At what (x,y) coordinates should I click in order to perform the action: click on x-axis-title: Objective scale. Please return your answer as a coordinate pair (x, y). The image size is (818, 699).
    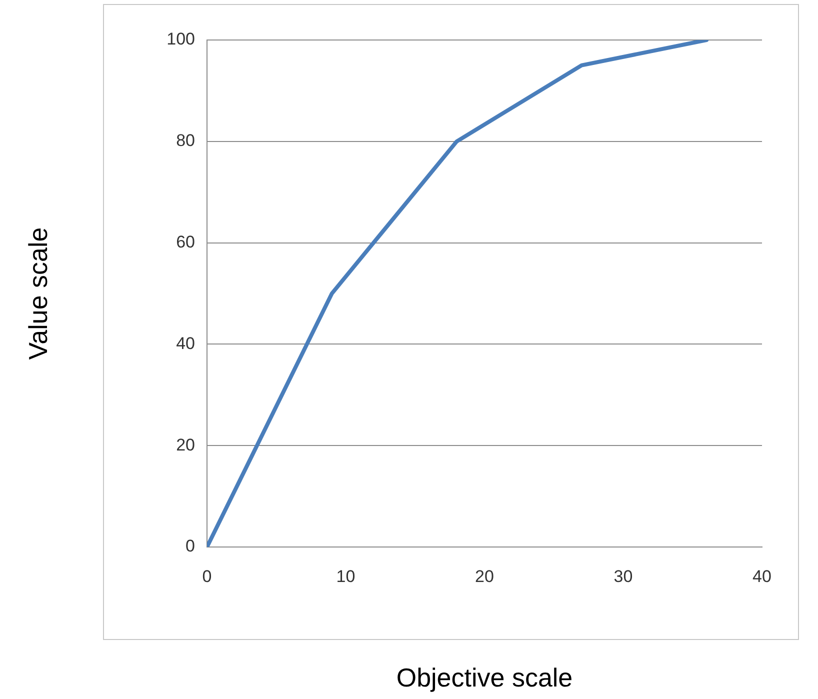
    Looking at the image, I should click on (484, 677).